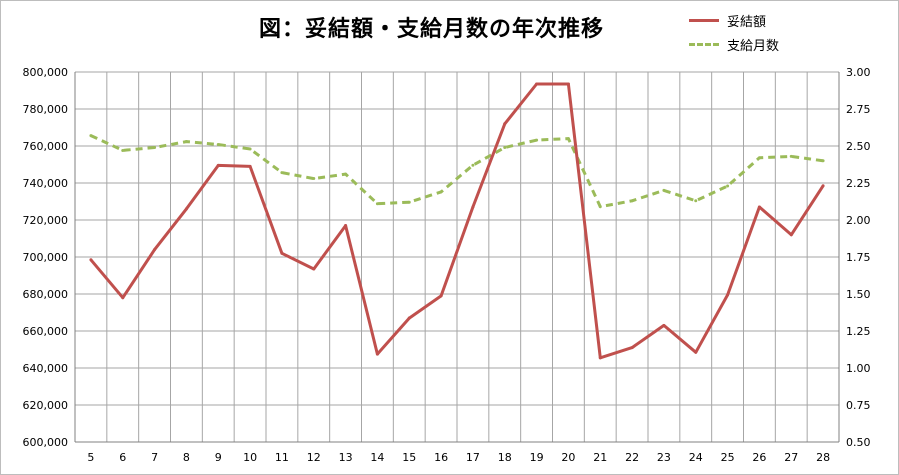 The image size is (899, 475). What do you see at coordinates (346, 457) in the screenshot?
I see `x-tick-label: 13` at bounding box center [346, 457].